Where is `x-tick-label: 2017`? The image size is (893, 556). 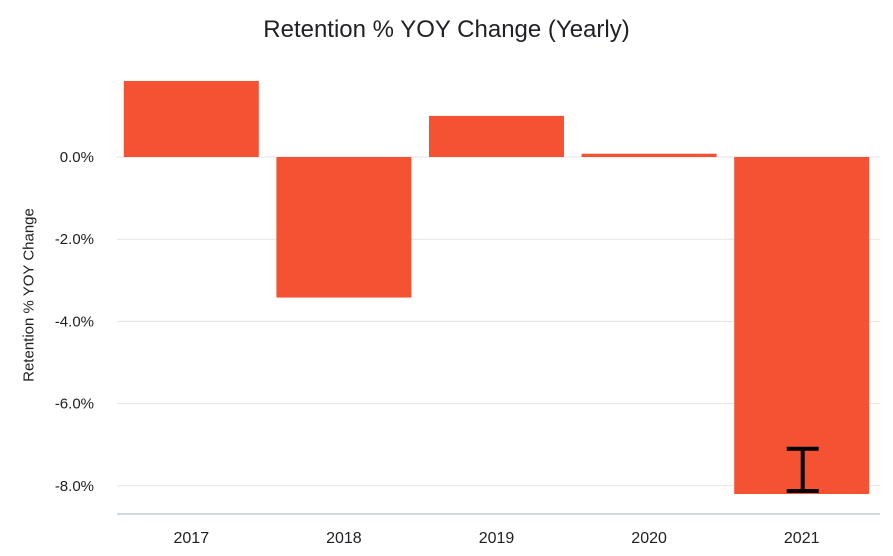 x-tick-label: 2017 is located at coordinates (192, 538).